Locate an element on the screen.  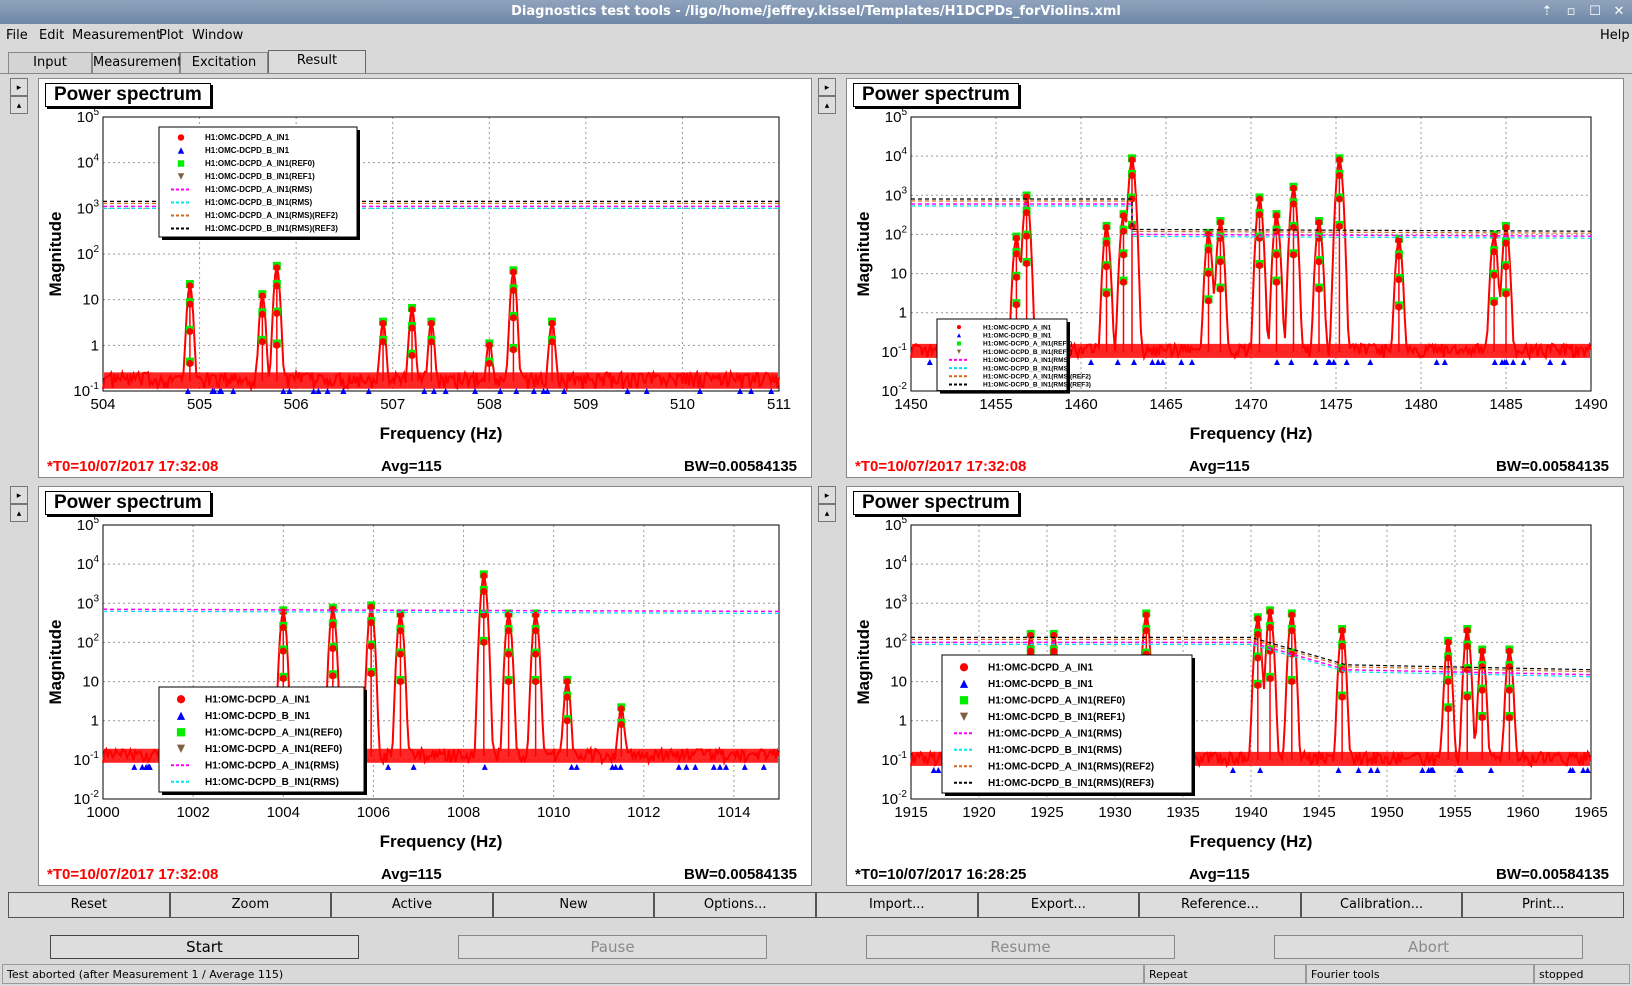
plot-frame is located at coordinates (1251, 662).